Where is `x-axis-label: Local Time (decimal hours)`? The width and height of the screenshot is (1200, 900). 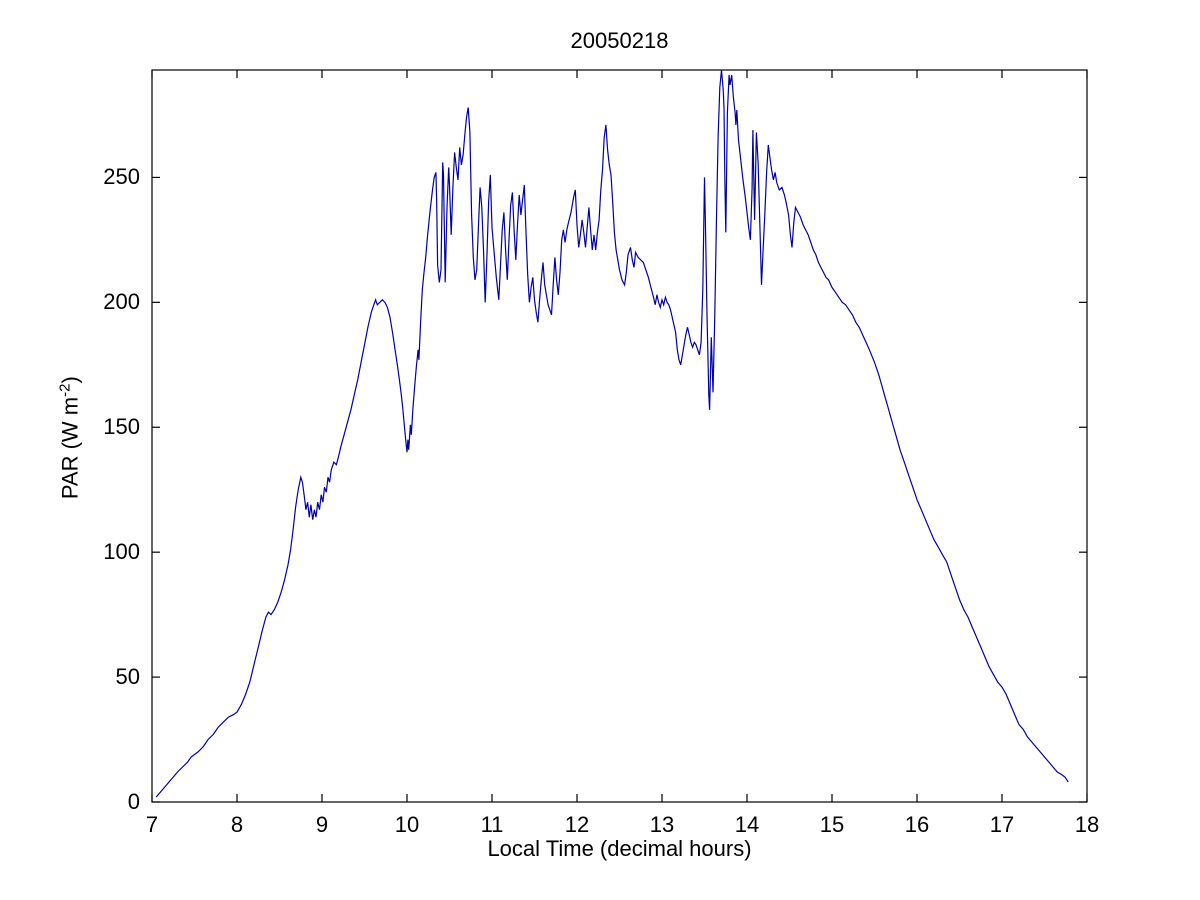
x-axis-label: Local Time (decimal hours) is located at coordinates (619, 848).